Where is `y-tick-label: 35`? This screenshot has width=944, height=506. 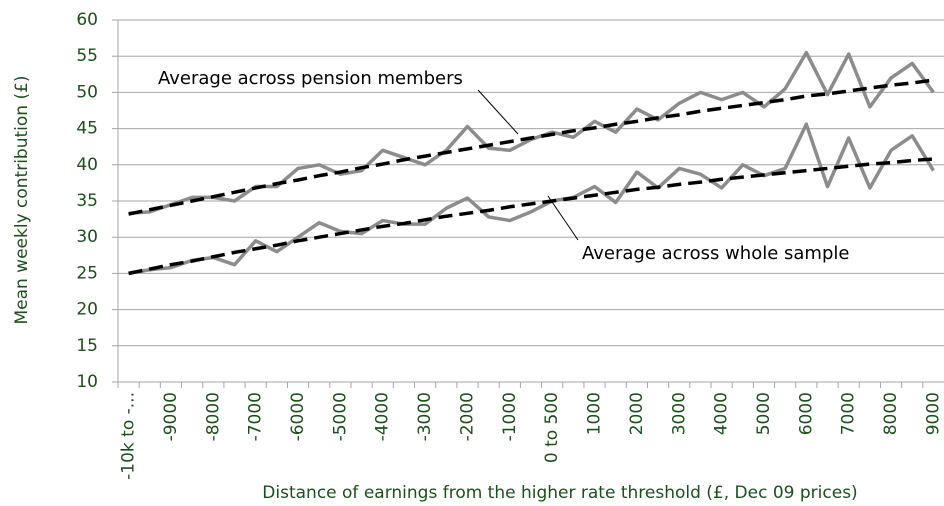 y-tick-label: 35 is located at coordinates (87, 201).